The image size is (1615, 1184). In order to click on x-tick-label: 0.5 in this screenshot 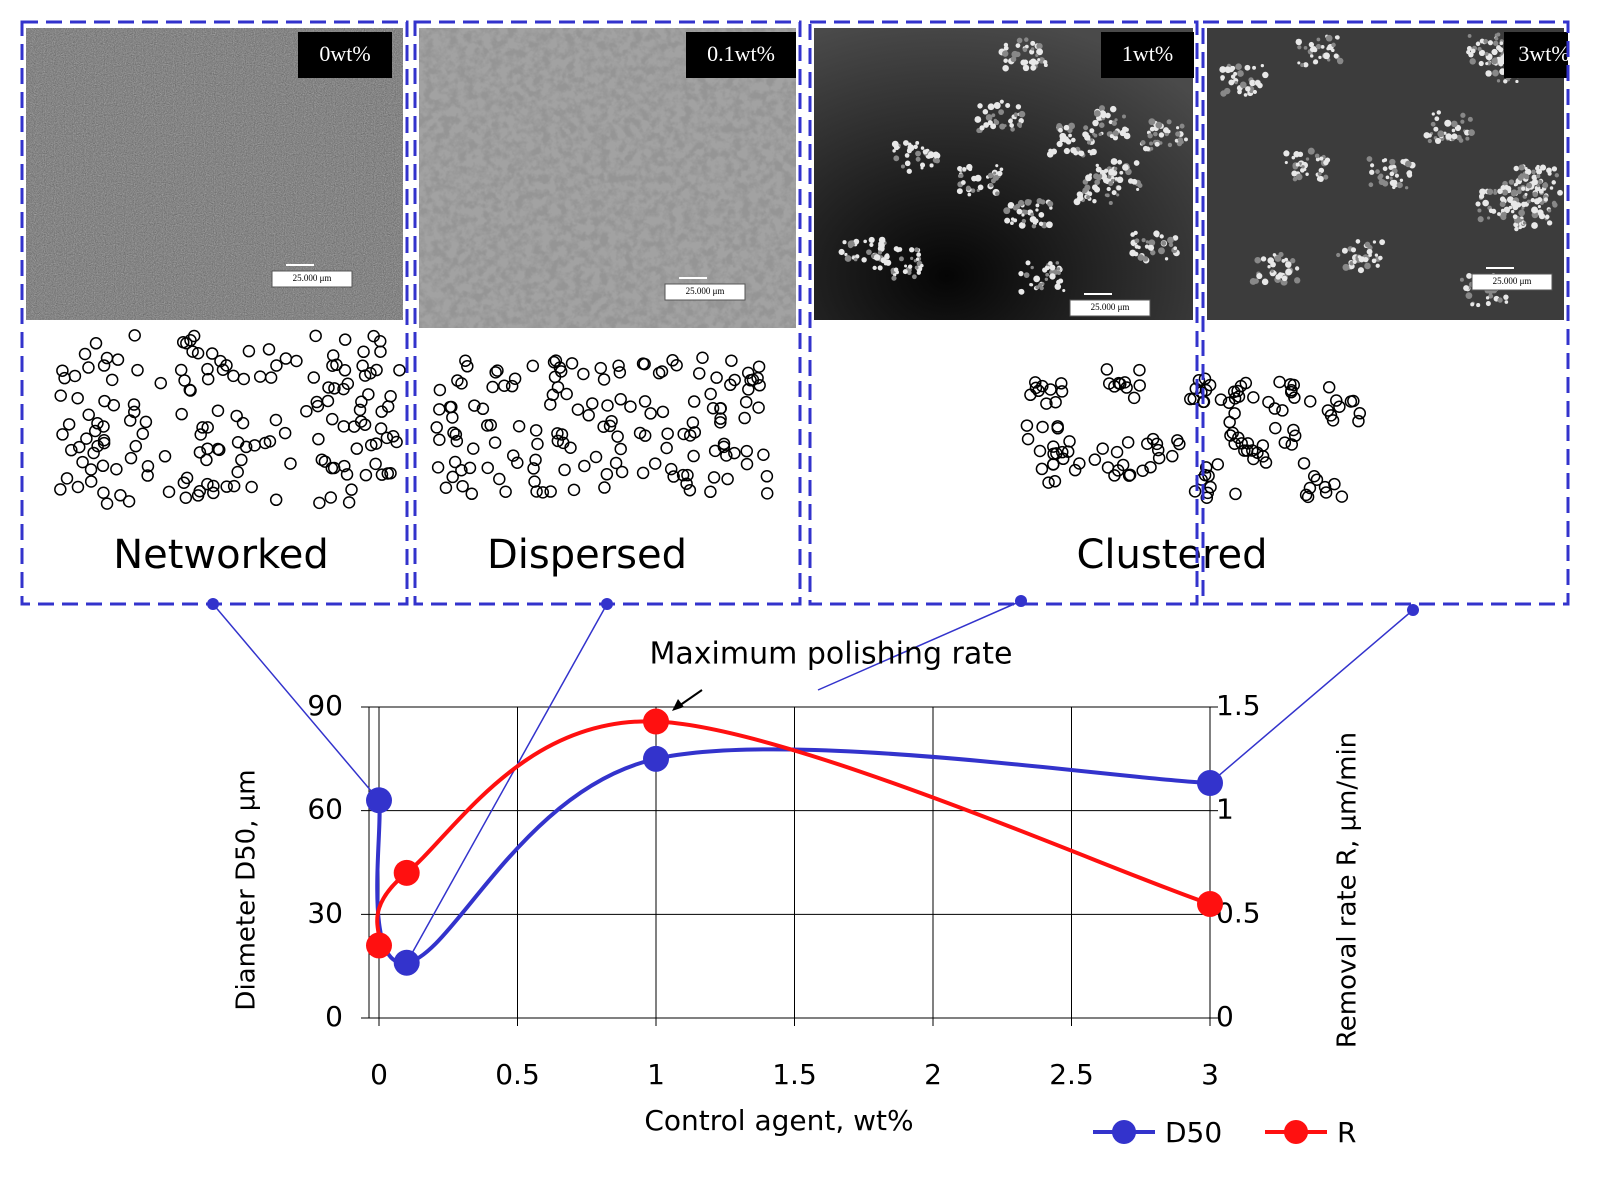, I will do `click(517, 1074)`.